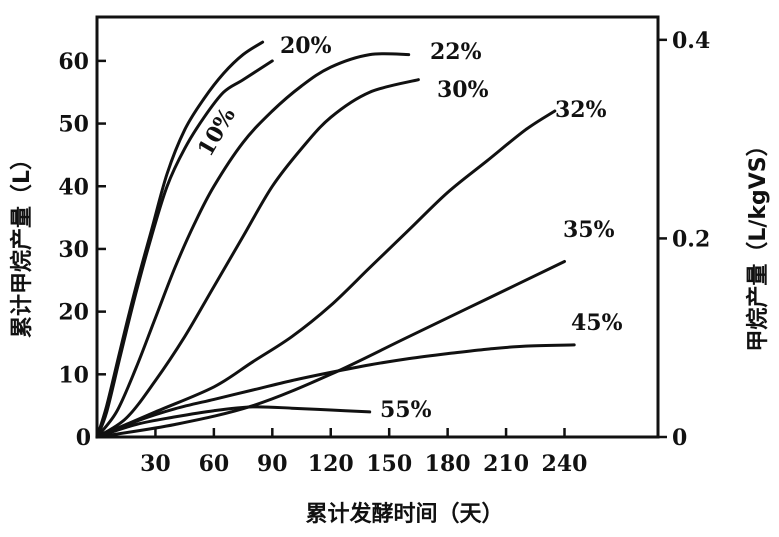 The height and width of the screenshot is (537, 779). I want to click on x-tick-label: 210, so click(506, 464).